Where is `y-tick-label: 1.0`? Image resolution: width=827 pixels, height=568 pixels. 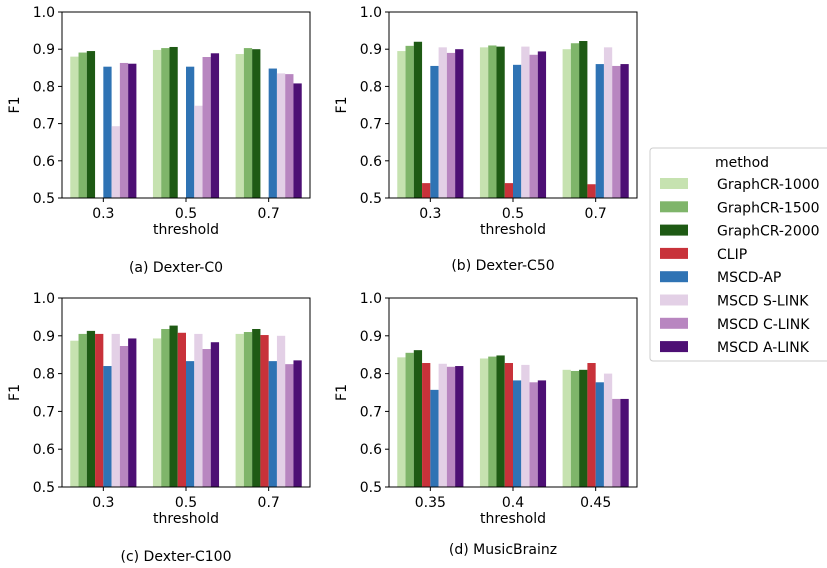 y-tick-label: 1.0 is located at coordinates (371, 13).